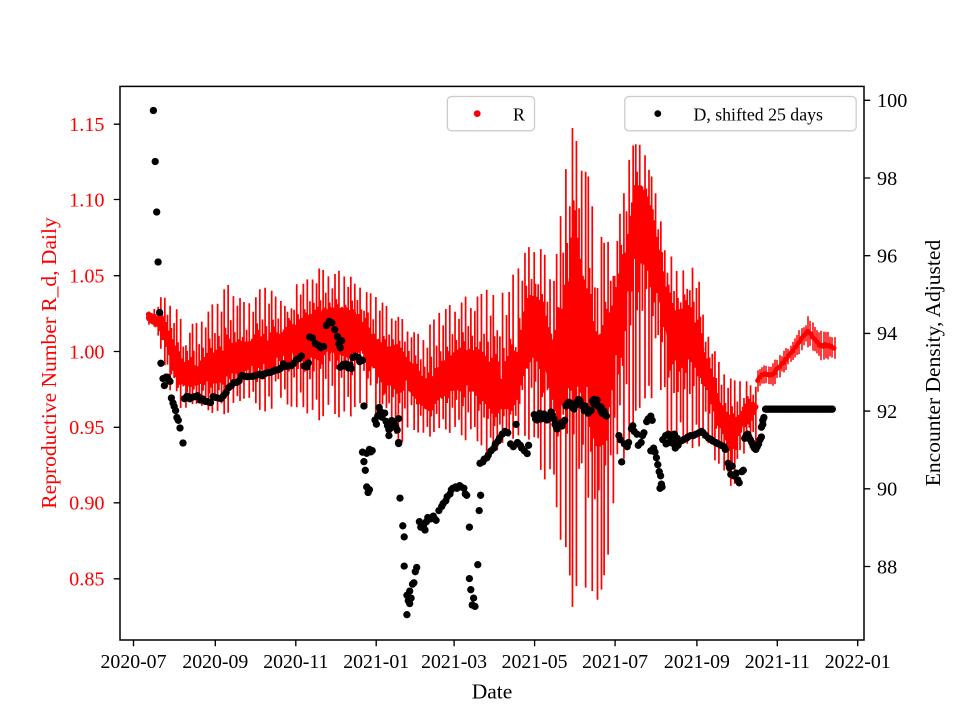 This screenshot has width=960, height=725. What do you see at coordinates (215, 662) in the screenshot?
I see `svg-text: 2020-09` at bounding box center [215, 662].